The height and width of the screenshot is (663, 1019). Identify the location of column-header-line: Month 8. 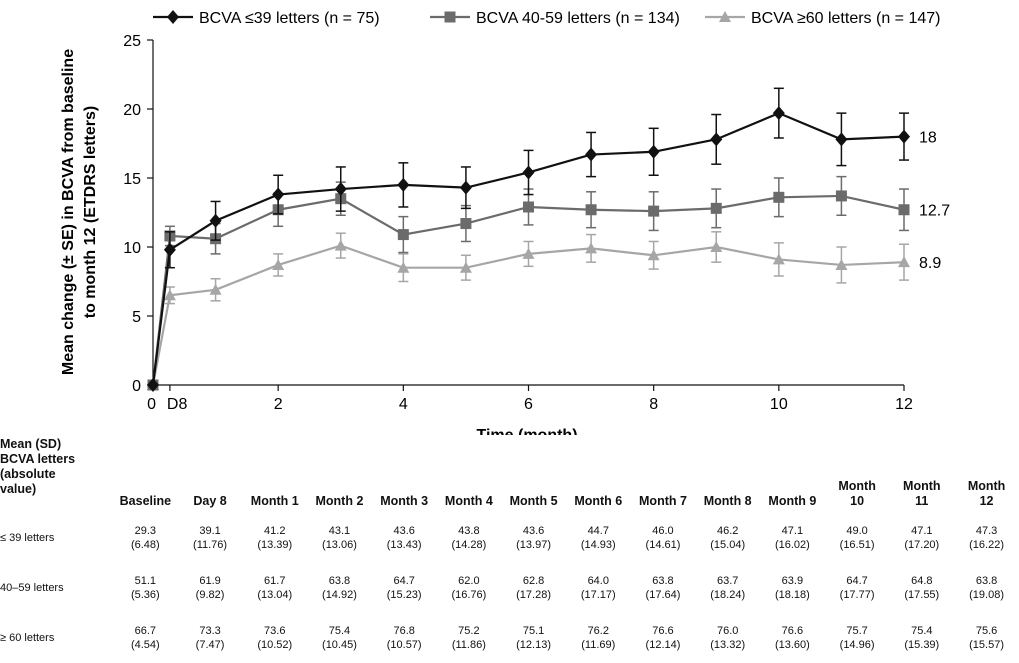
(727, 501).